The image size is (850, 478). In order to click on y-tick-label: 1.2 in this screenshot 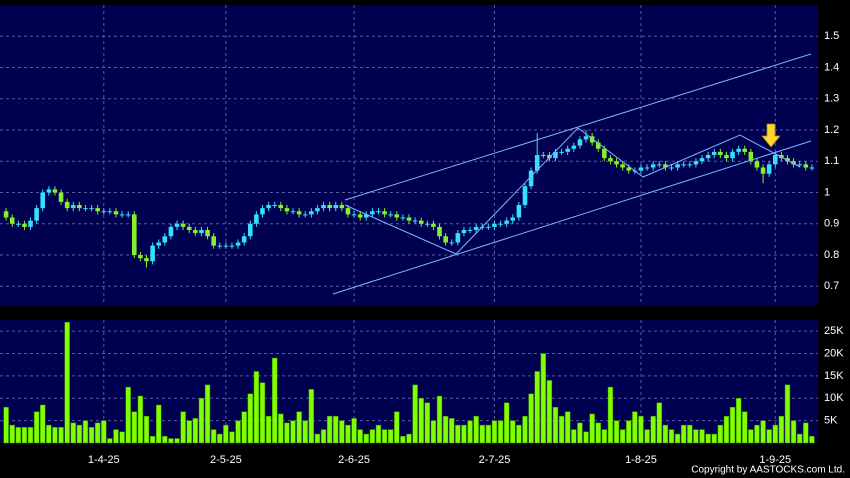, I will do `click(831, 130)`.